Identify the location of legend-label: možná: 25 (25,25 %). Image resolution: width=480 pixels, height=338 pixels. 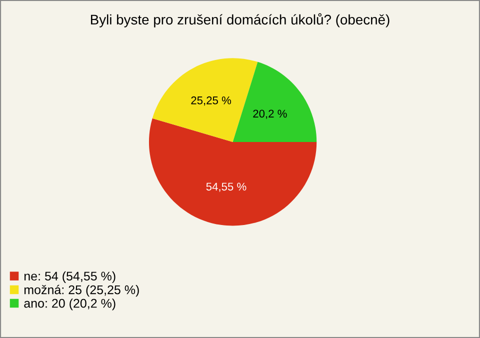
(81, 290).